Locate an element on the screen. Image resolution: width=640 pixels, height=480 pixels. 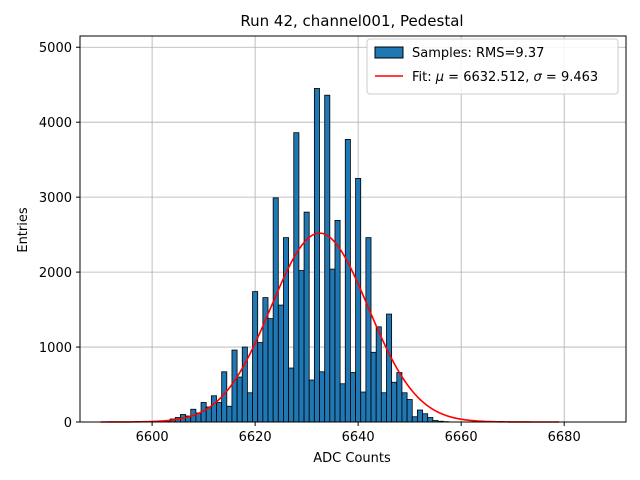
x-tick-label: 6660 is located at coordinates (461, 437).